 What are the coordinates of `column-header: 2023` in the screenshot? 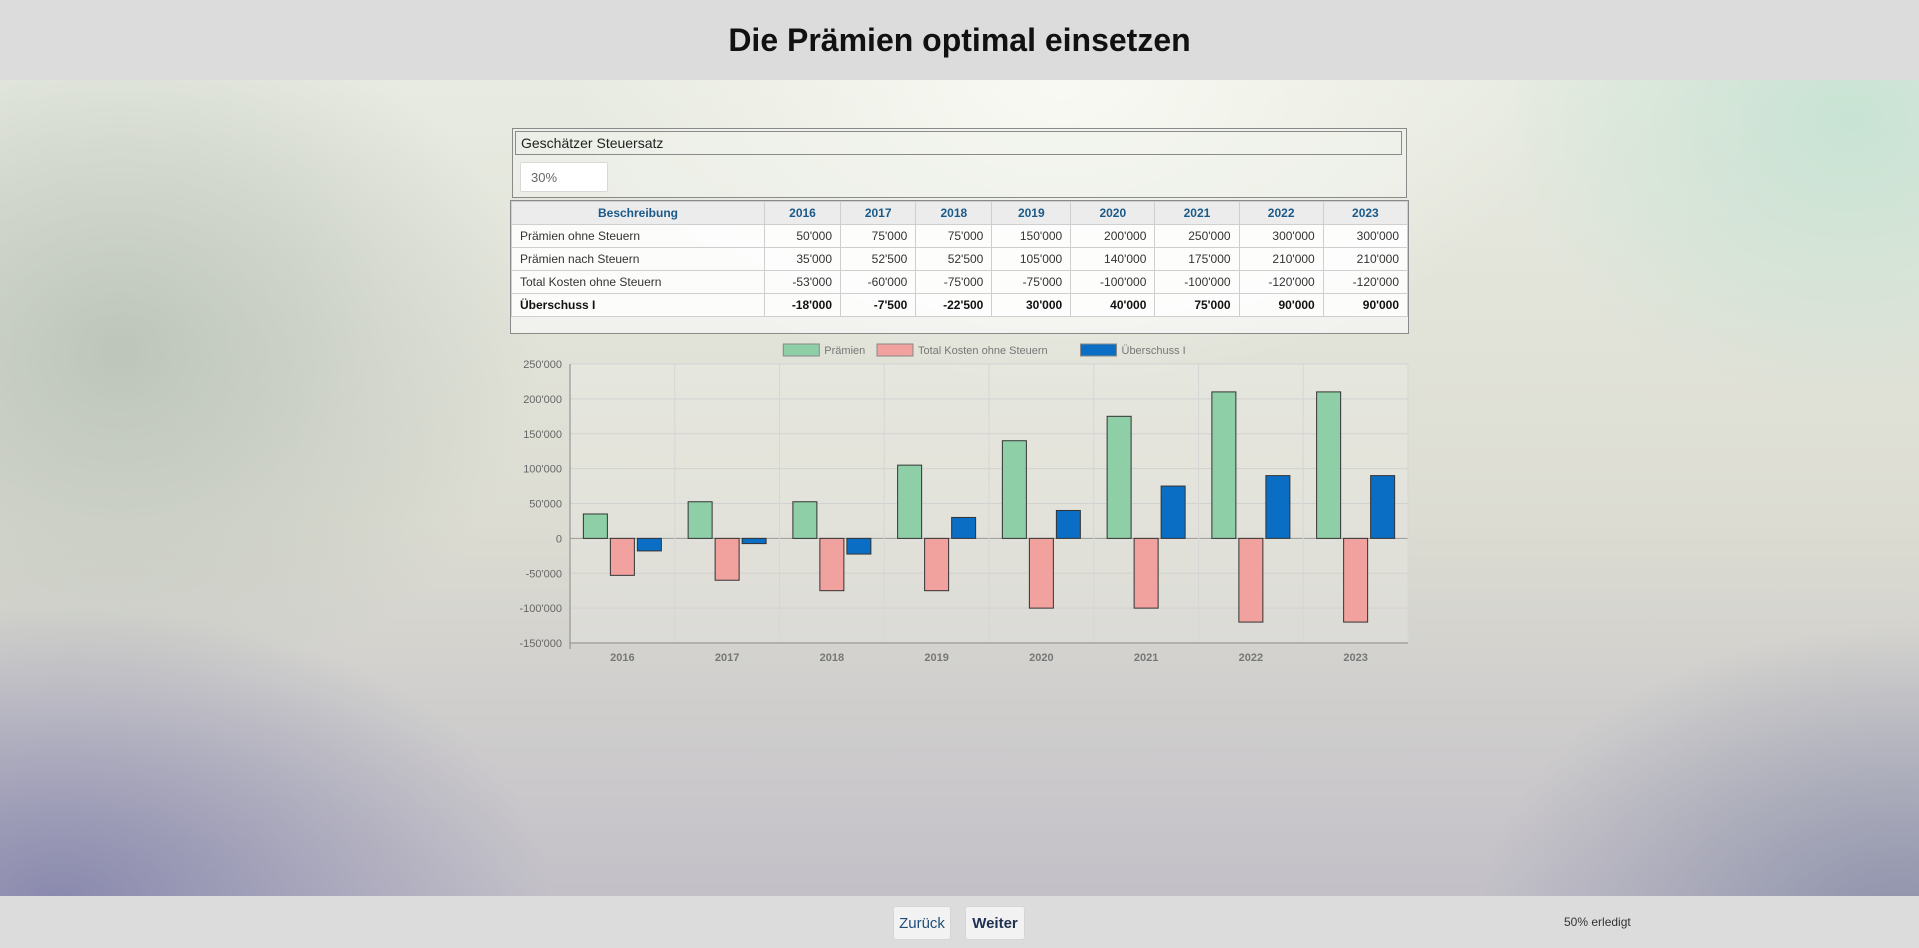 It's located at (1365, 213).